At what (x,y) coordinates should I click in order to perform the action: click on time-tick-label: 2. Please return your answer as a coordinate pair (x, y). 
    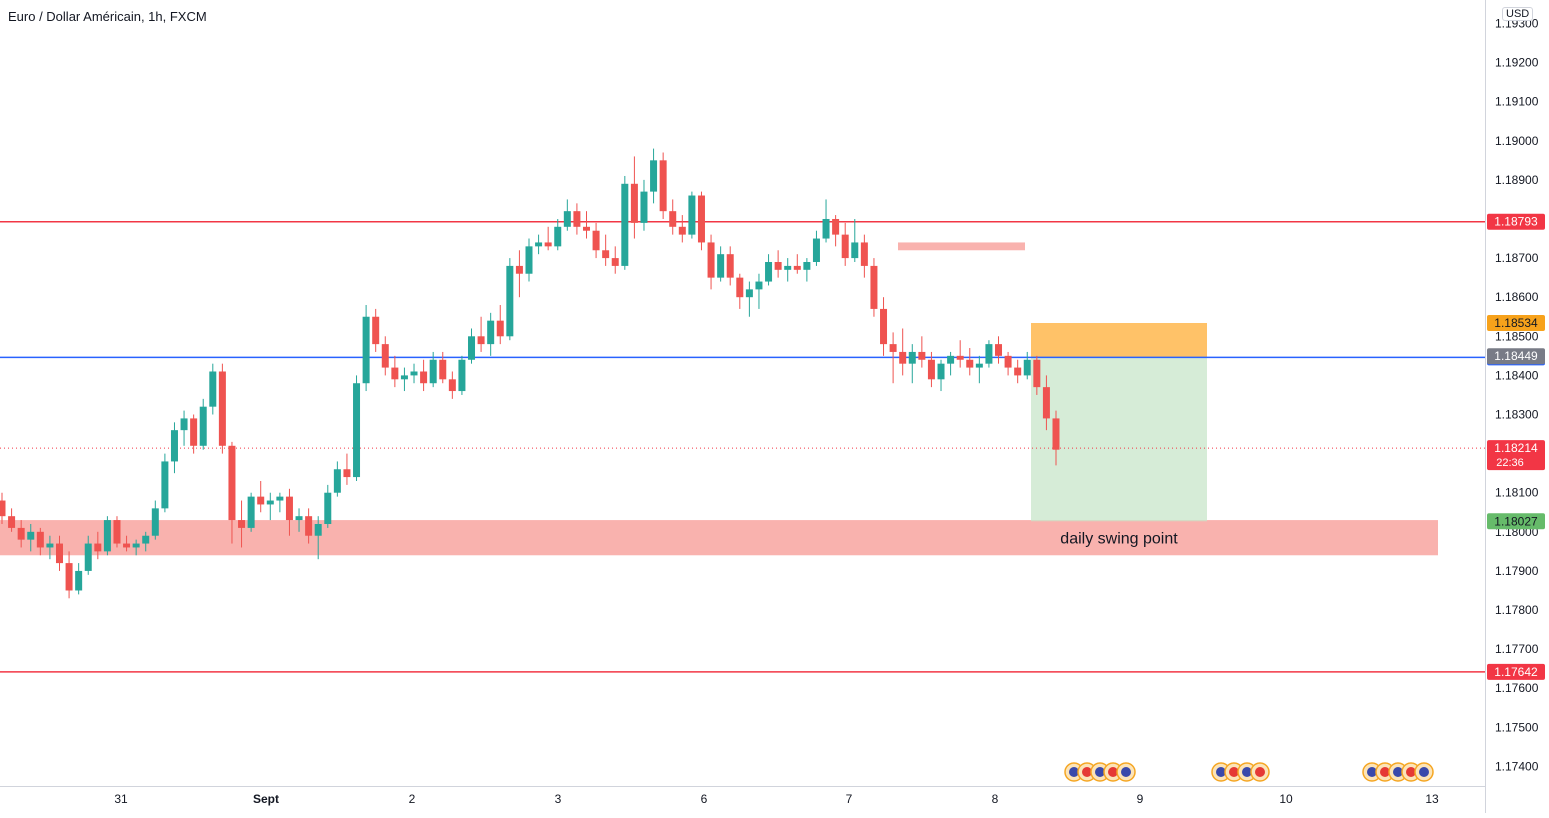
    Looking at the image, I should click on (412, 799).